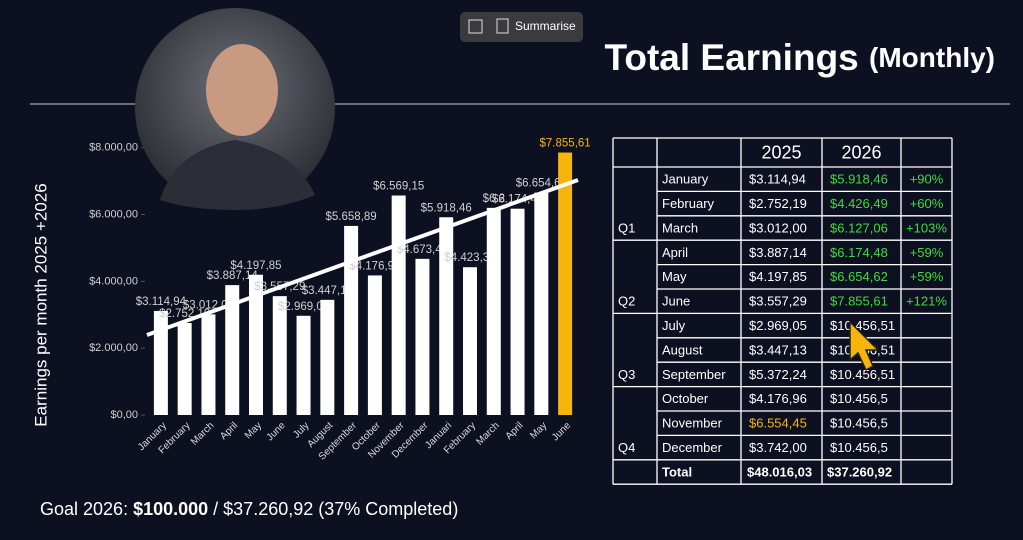 This screenshot has width=1023, height=540. Describe the element at coordinates (626, 374) in the screenshot. I see `quarter-label: Q3` at that location.